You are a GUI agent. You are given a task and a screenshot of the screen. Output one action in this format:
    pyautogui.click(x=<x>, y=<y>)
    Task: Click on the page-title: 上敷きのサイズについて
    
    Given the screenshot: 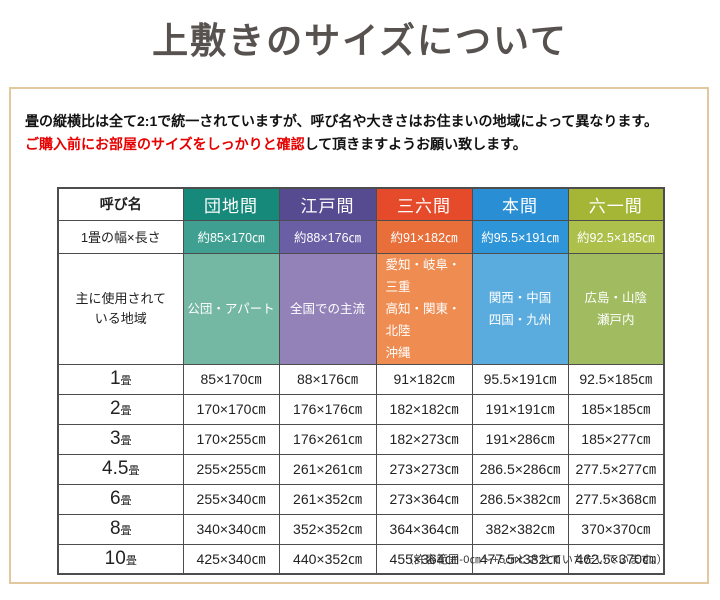 What is the action you would take?
    pyautogui.click(x=360, y=41)
    